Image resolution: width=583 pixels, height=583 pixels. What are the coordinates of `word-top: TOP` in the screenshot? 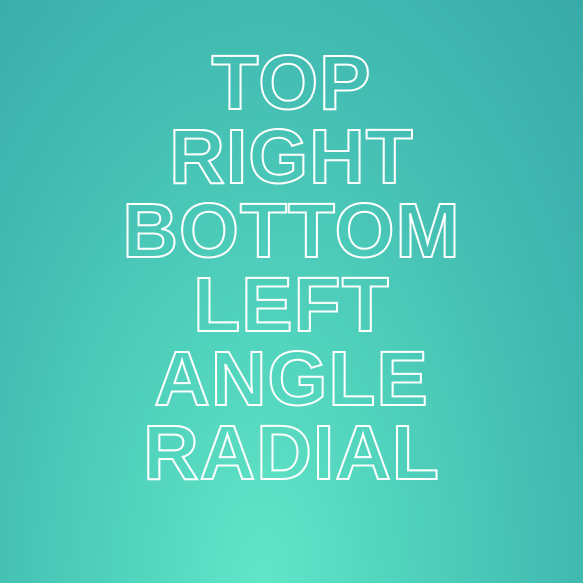 It's located at (291, 83).